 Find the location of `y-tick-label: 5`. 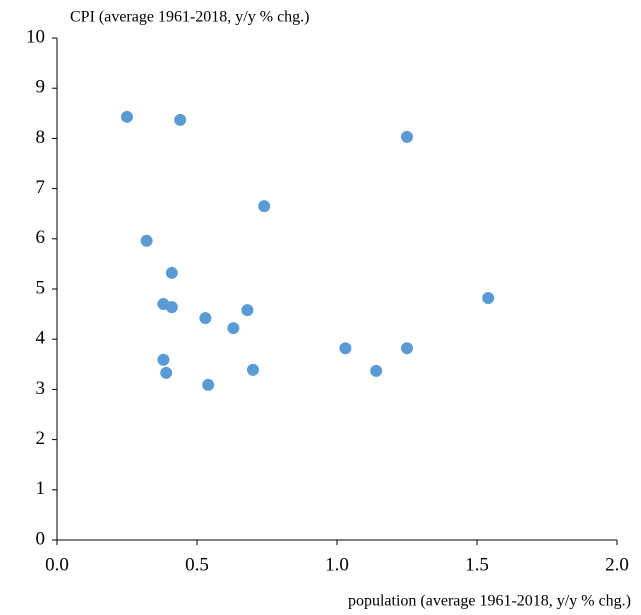

y-tick-label: 5 is located at coordinates (41, 287).